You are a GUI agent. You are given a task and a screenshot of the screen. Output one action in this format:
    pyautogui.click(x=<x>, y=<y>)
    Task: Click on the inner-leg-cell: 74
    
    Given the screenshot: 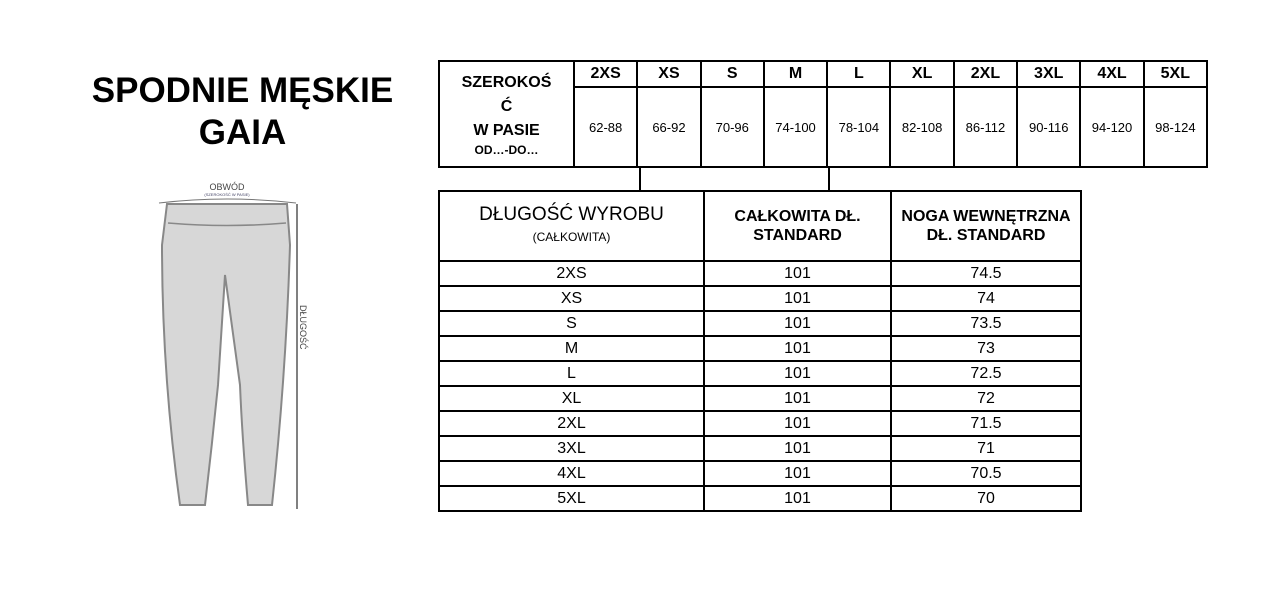 What is the action you would take?
    pyautogui.click(x=986, y=298)
    